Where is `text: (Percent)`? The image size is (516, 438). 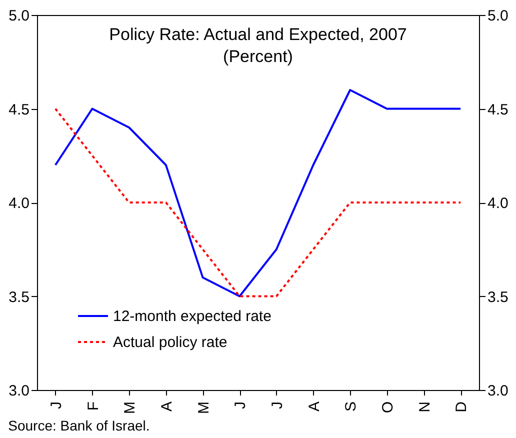 text: (Percent) is located at coordinates (258, 56).